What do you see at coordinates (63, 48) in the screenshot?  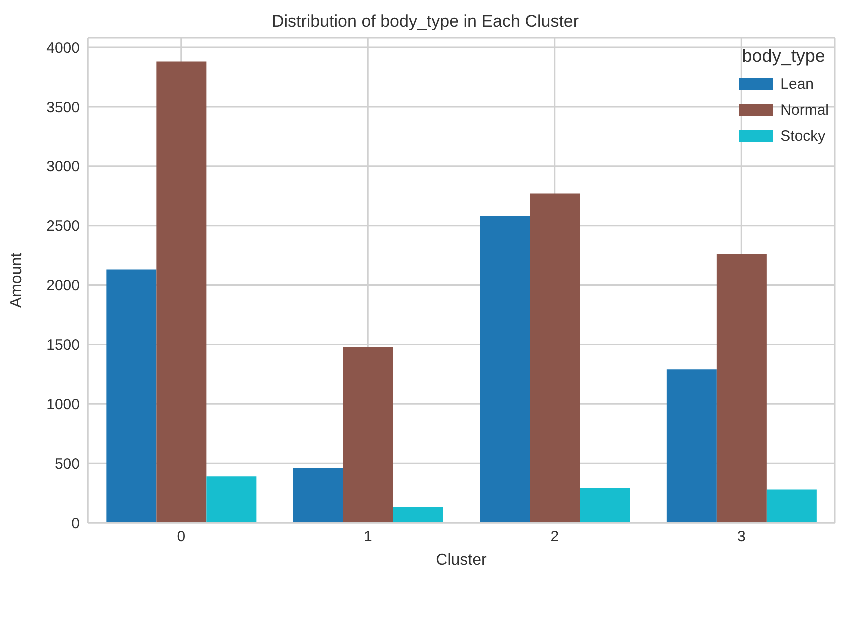 I see `y-tick-label: 4000` at bounding box center [63, 48].